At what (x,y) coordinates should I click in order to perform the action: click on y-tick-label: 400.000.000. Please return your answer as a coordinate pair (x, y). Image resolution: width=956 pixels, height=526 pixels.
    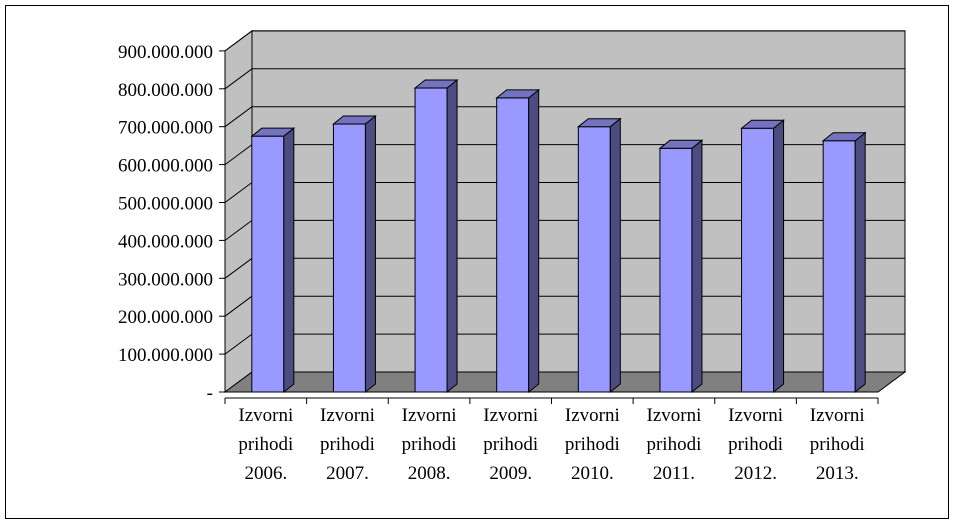
    Looking at the image, I should click on (165, 241).